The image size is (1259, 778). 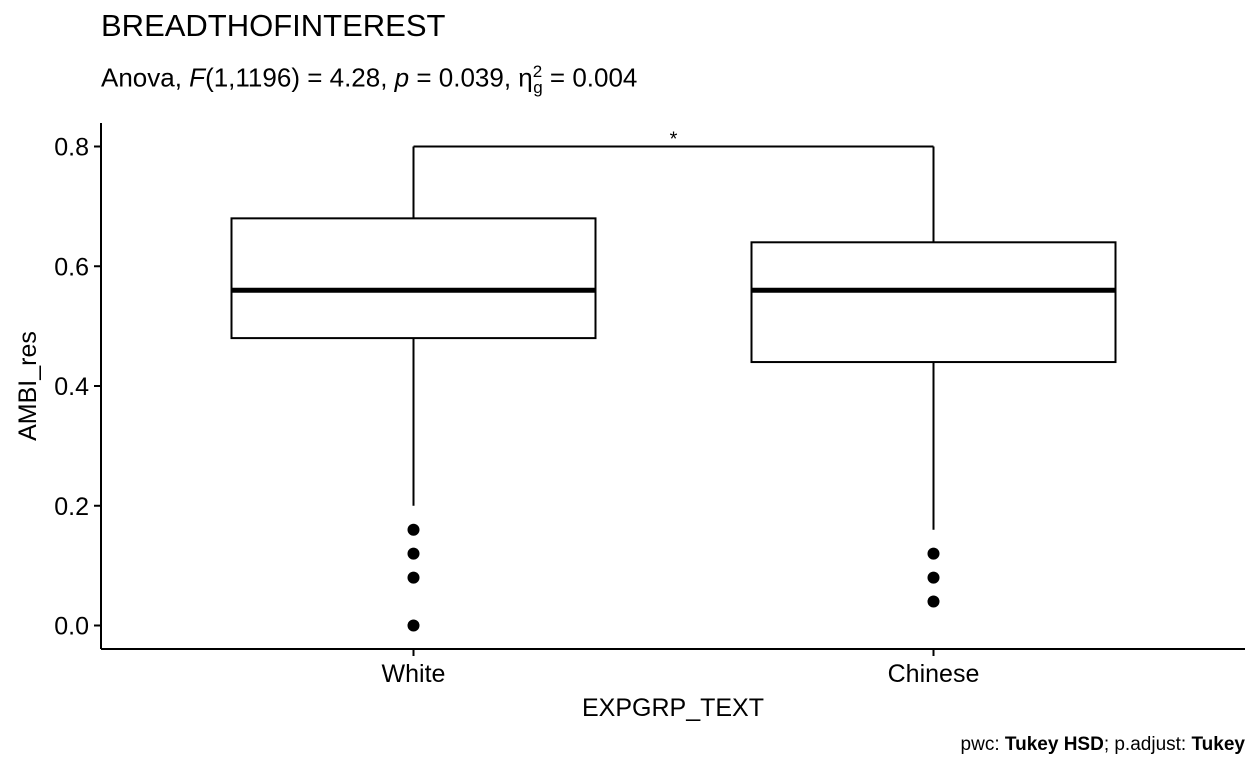 What do you see at coordinates (1218, 744) in the screenshot?
I see `caption-adjust-method: Tukey` at bounding box center [1218, 744].